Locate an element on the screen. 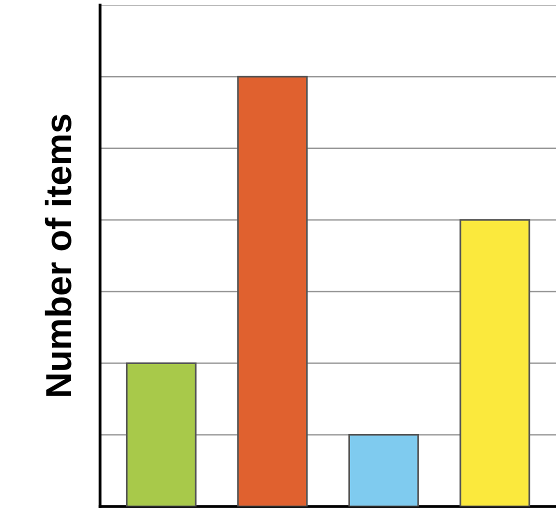 This screenshot has height=509, width=556. y-axis-title: Number of items is located at coordinates (58, 255).